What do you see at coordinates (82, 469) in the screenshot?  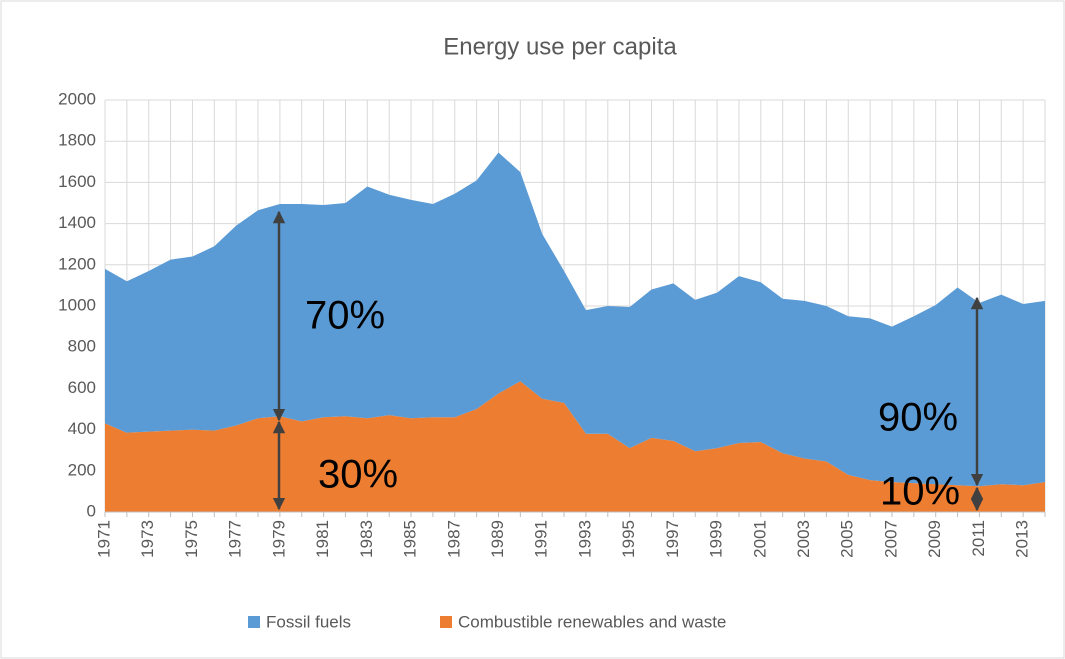 I see `y-tick-label: 200` at bounding box center [82, 469].